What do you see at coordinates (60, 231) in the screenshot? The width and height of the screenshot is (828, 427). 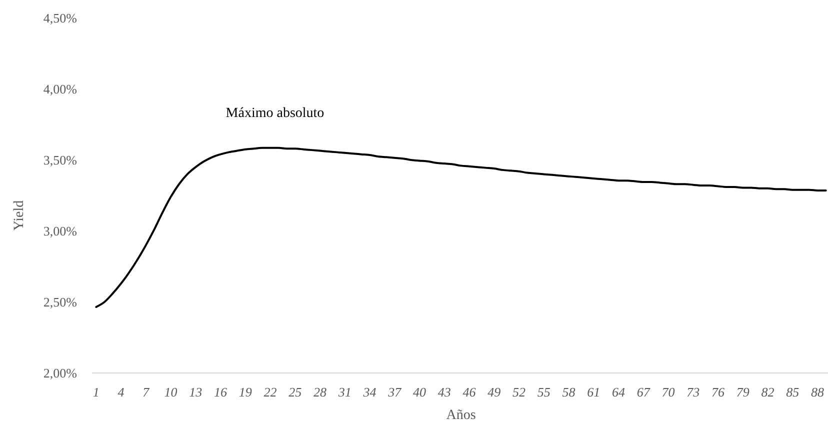 I see `y-tick-label: 3,00%` at bounding box center [60, 231].